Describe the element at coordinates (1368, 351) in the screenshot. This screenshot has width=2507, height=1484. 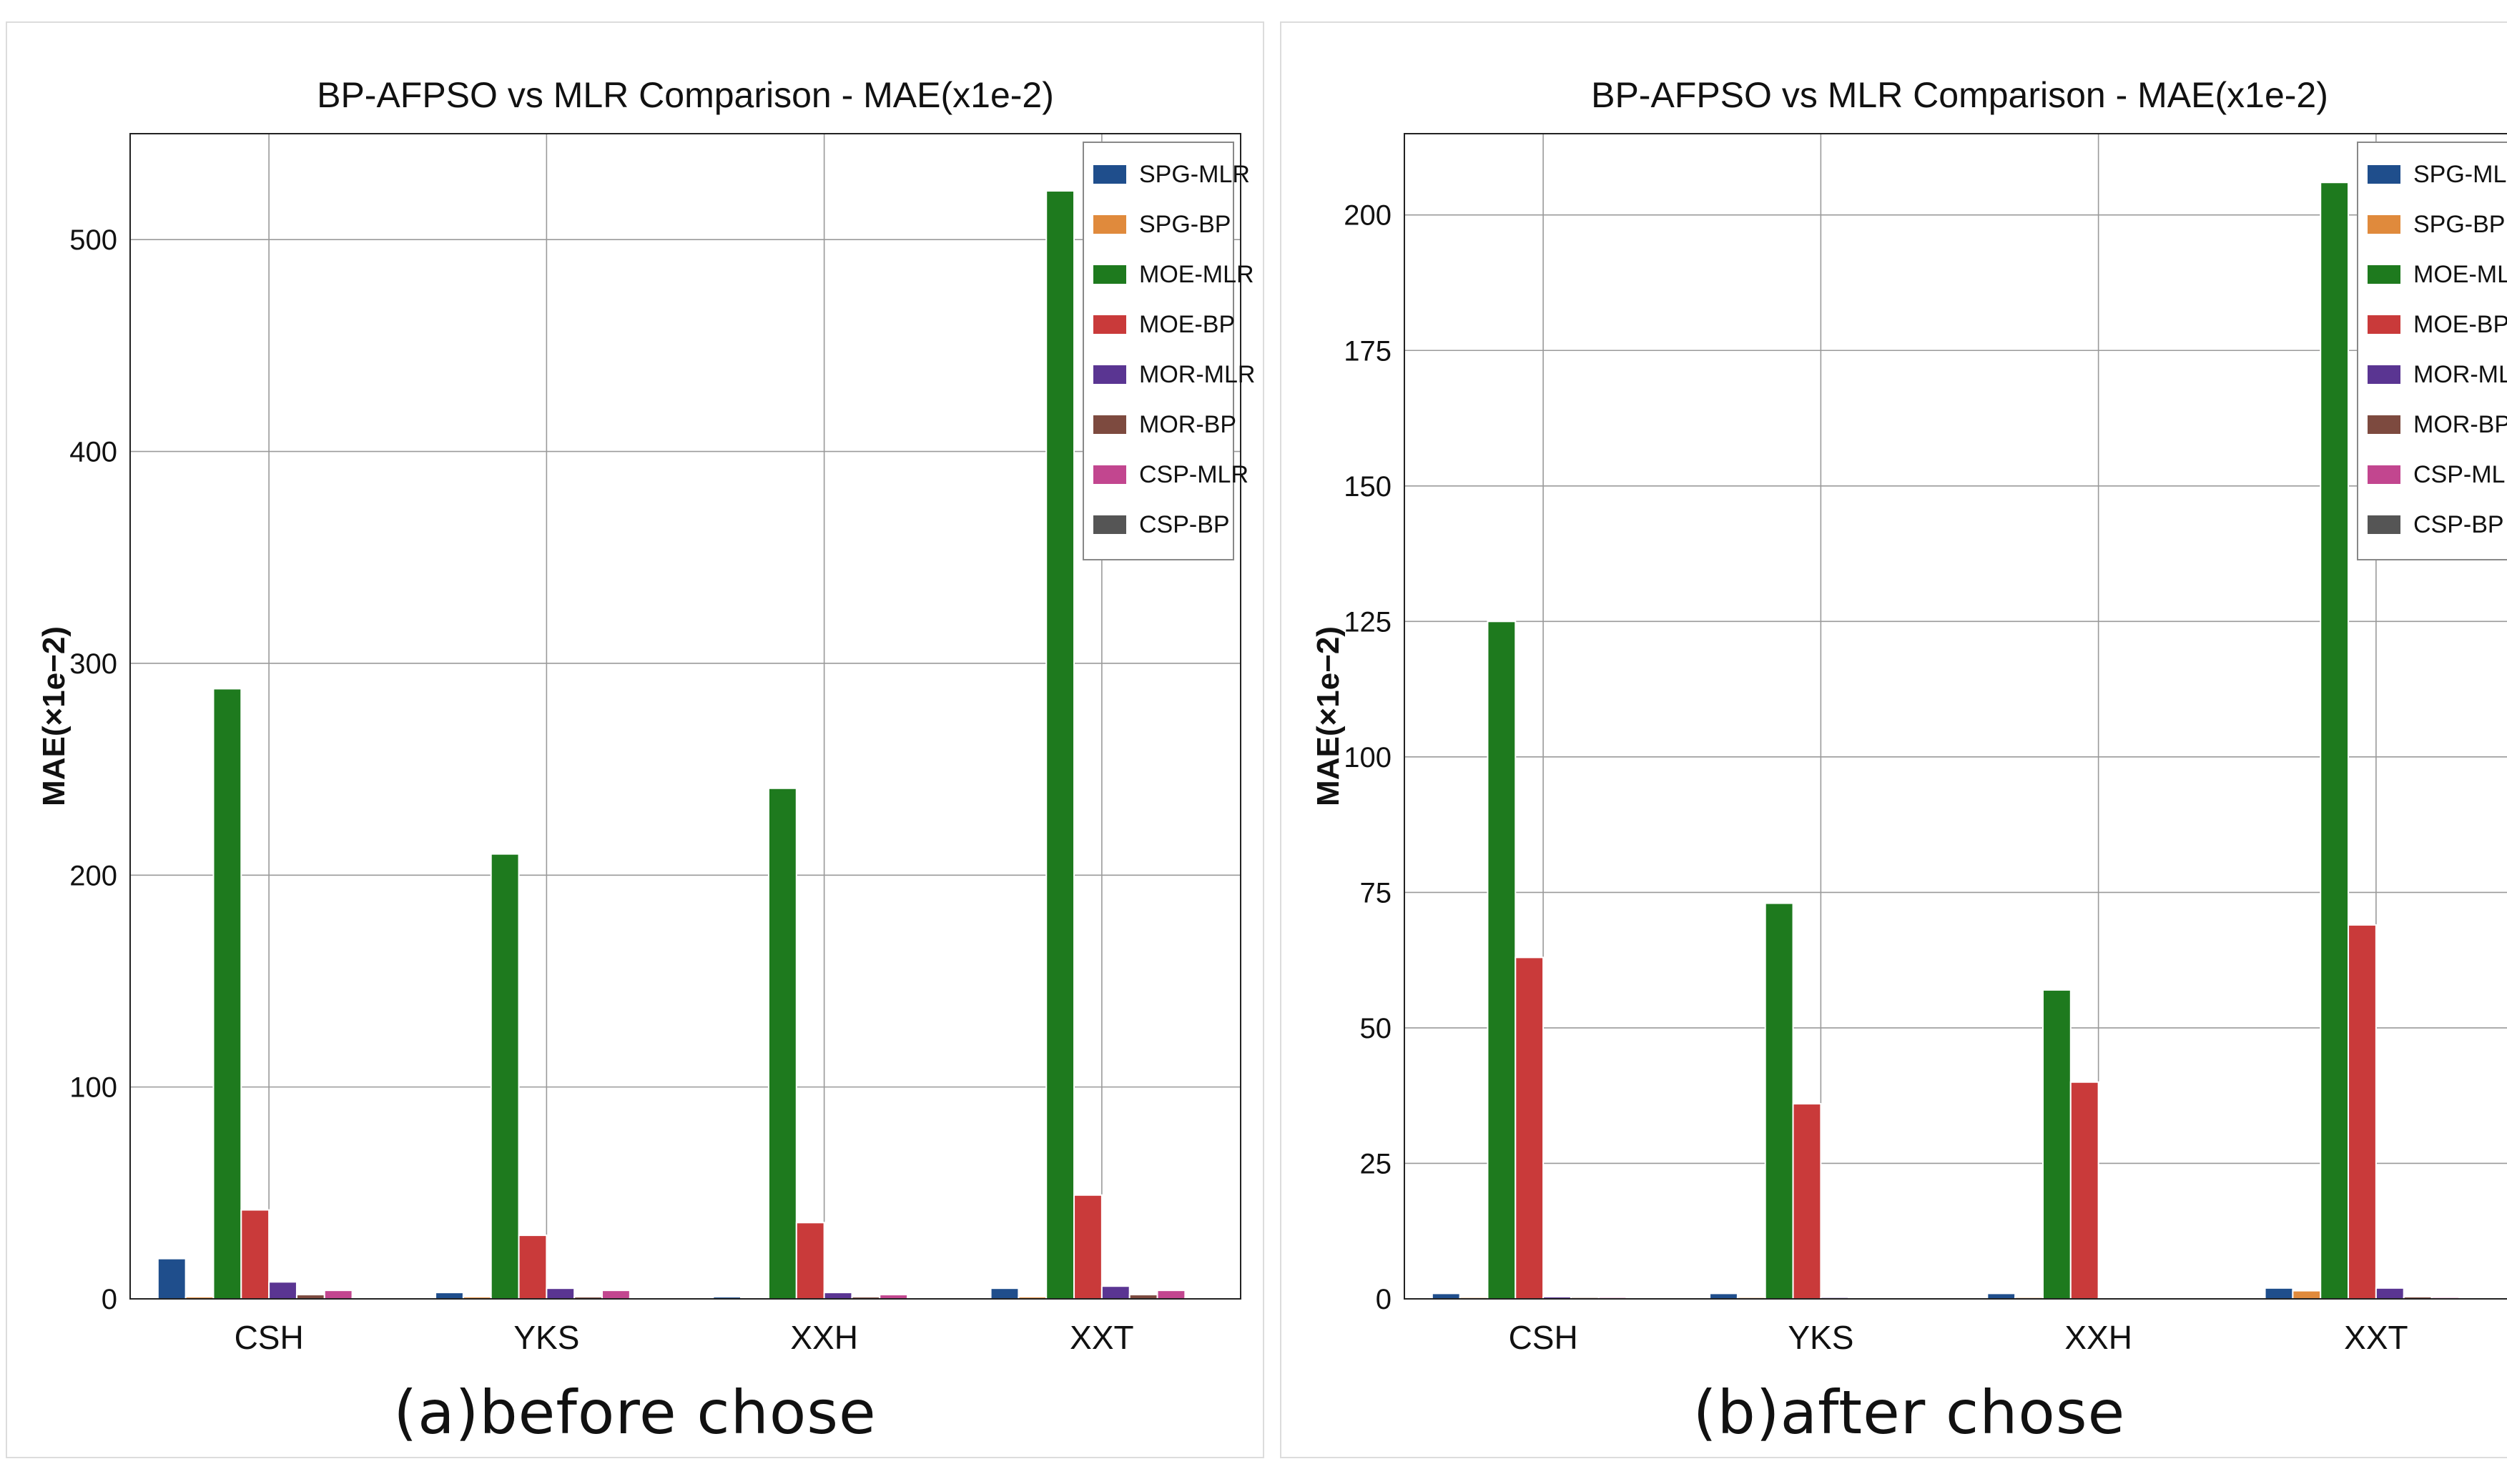
I see `y-tick-label: 175` at that location.